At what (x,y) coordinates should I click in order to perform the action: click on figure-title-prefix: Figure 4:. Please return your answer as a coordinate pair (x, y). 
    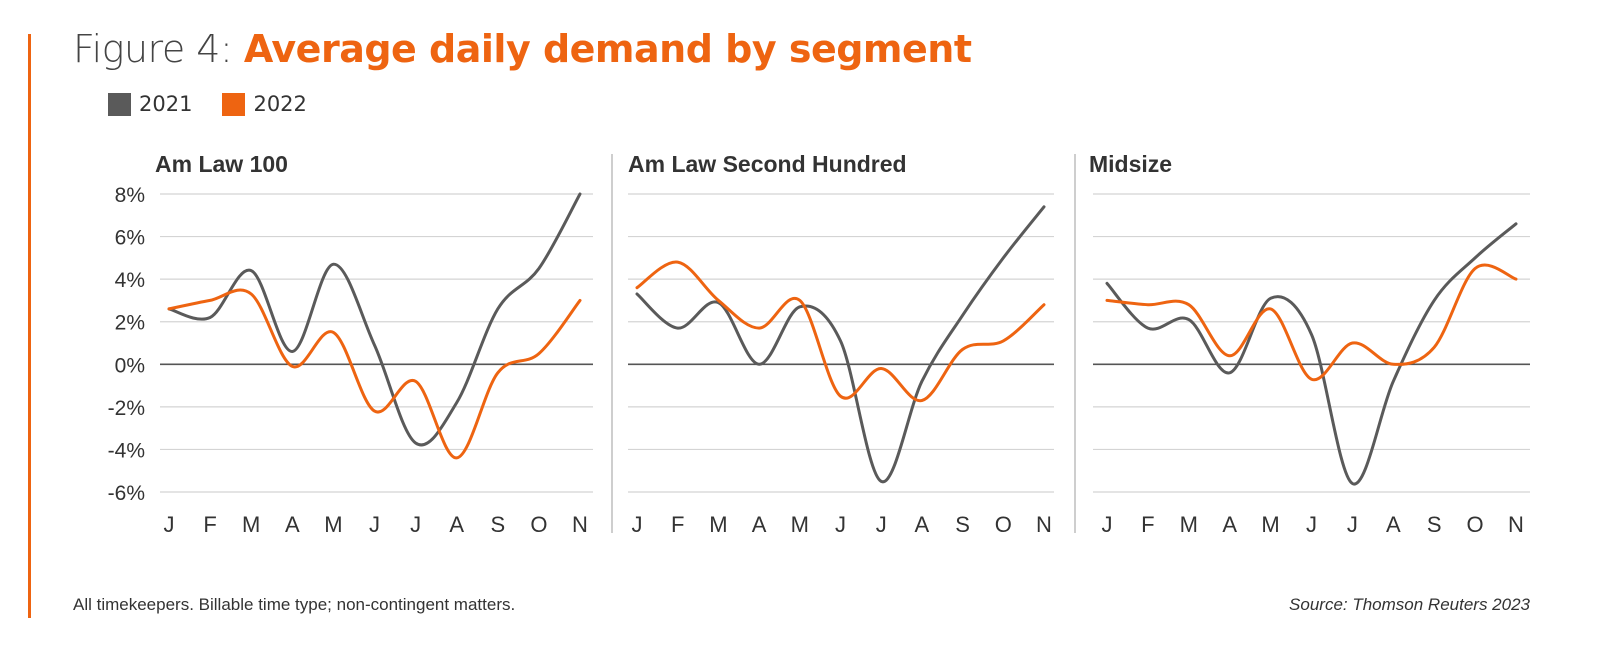
    Looking at the image, I should click on (153, 49).